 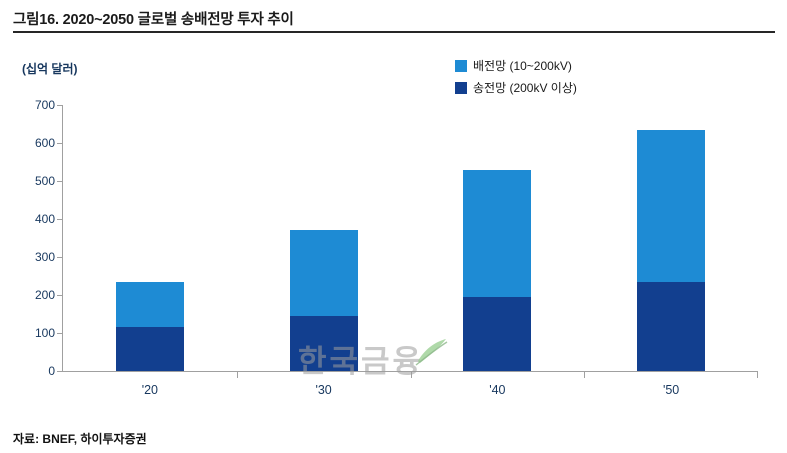 What do you see at coordinates (44, 295) in the screenshot?
I see `y-tick-label: 200` at bounding box center [44, 295].